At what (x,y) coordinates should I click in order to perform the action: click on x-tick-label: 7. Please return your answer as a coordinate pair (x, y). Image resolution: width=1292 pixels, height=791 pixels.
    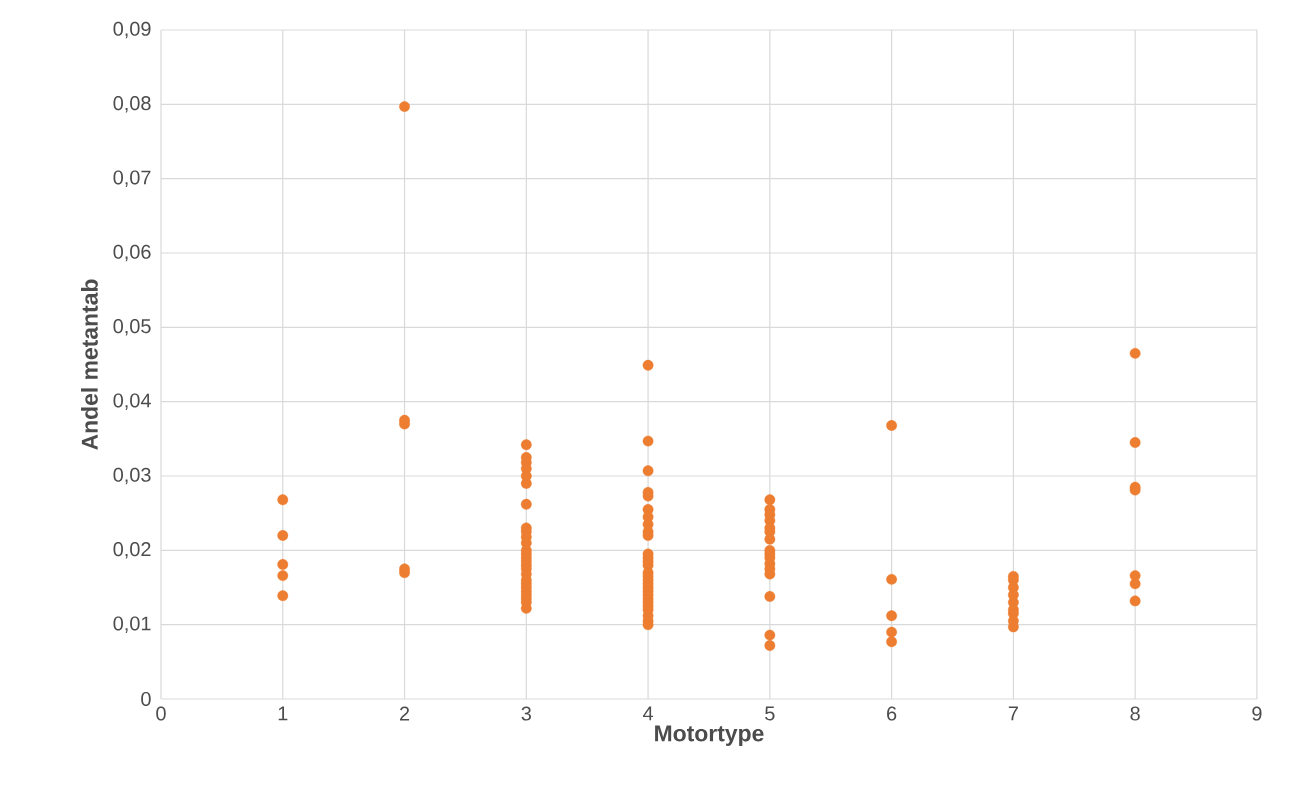
    Looking at the image, I should click on (1013, 713).